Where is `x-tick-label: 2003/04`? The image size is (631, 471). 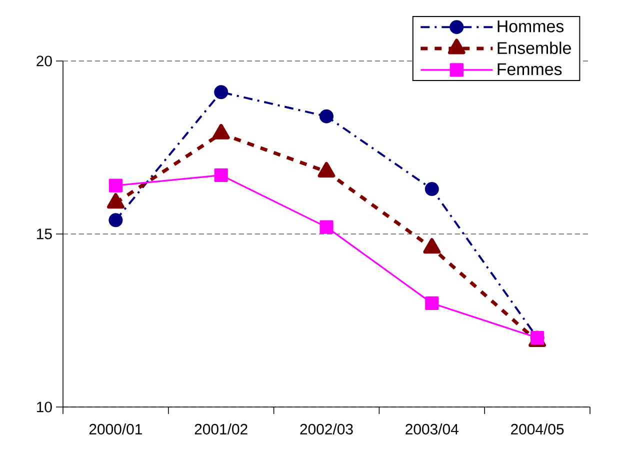
x-tick-label: 2003/04 is located at coordinates (432, 429).